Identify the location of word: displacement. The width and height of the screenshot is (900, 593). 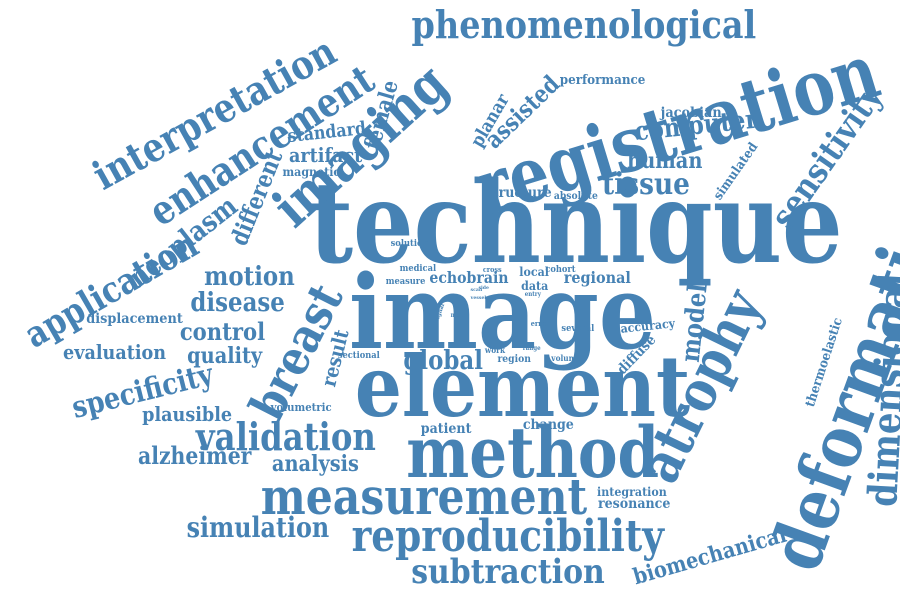
(134, 319).